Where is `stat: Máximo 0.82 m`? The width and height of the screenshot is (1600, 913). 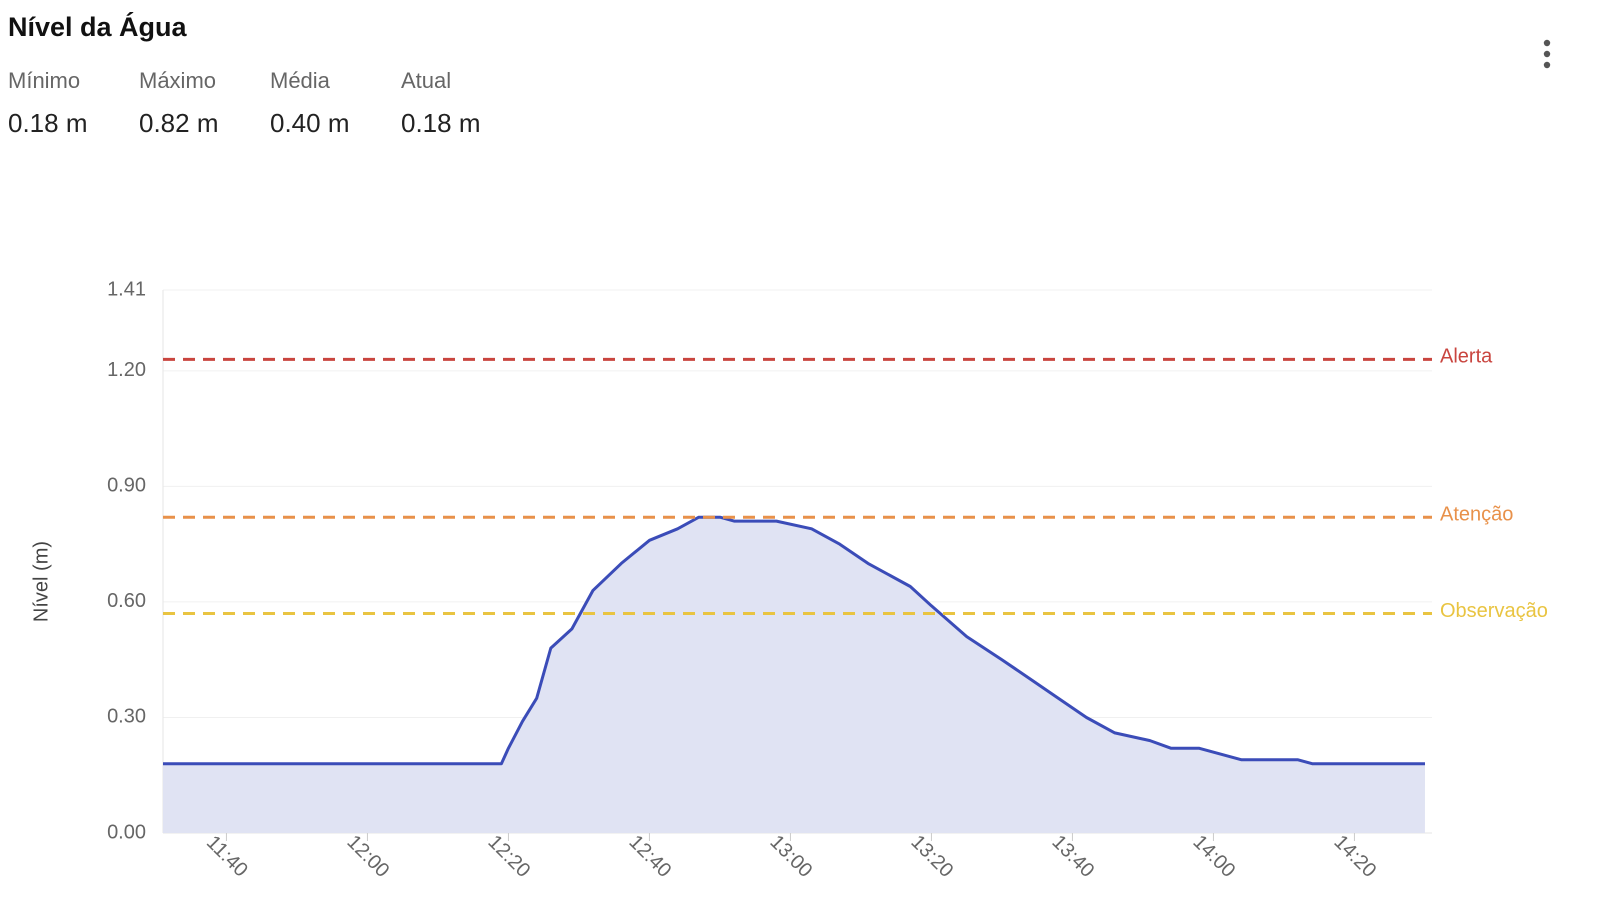
stat: Máximo 0.82 m is located at coordinates (204, 103).